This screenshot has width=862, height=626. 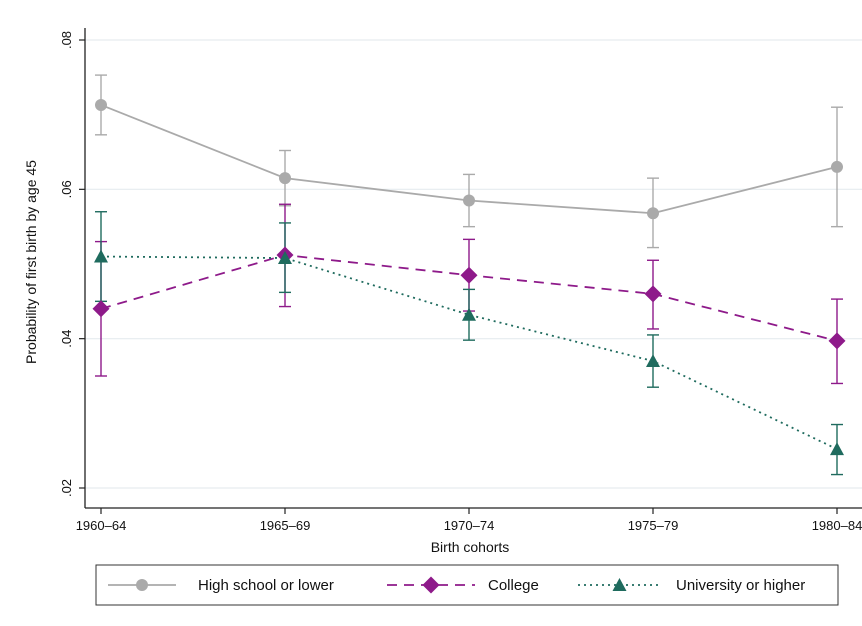 What do you see at coordinates (101, 525) in the screenshot?
I see `x-tick-label: 1960–64` at bounding box center [101, 525].